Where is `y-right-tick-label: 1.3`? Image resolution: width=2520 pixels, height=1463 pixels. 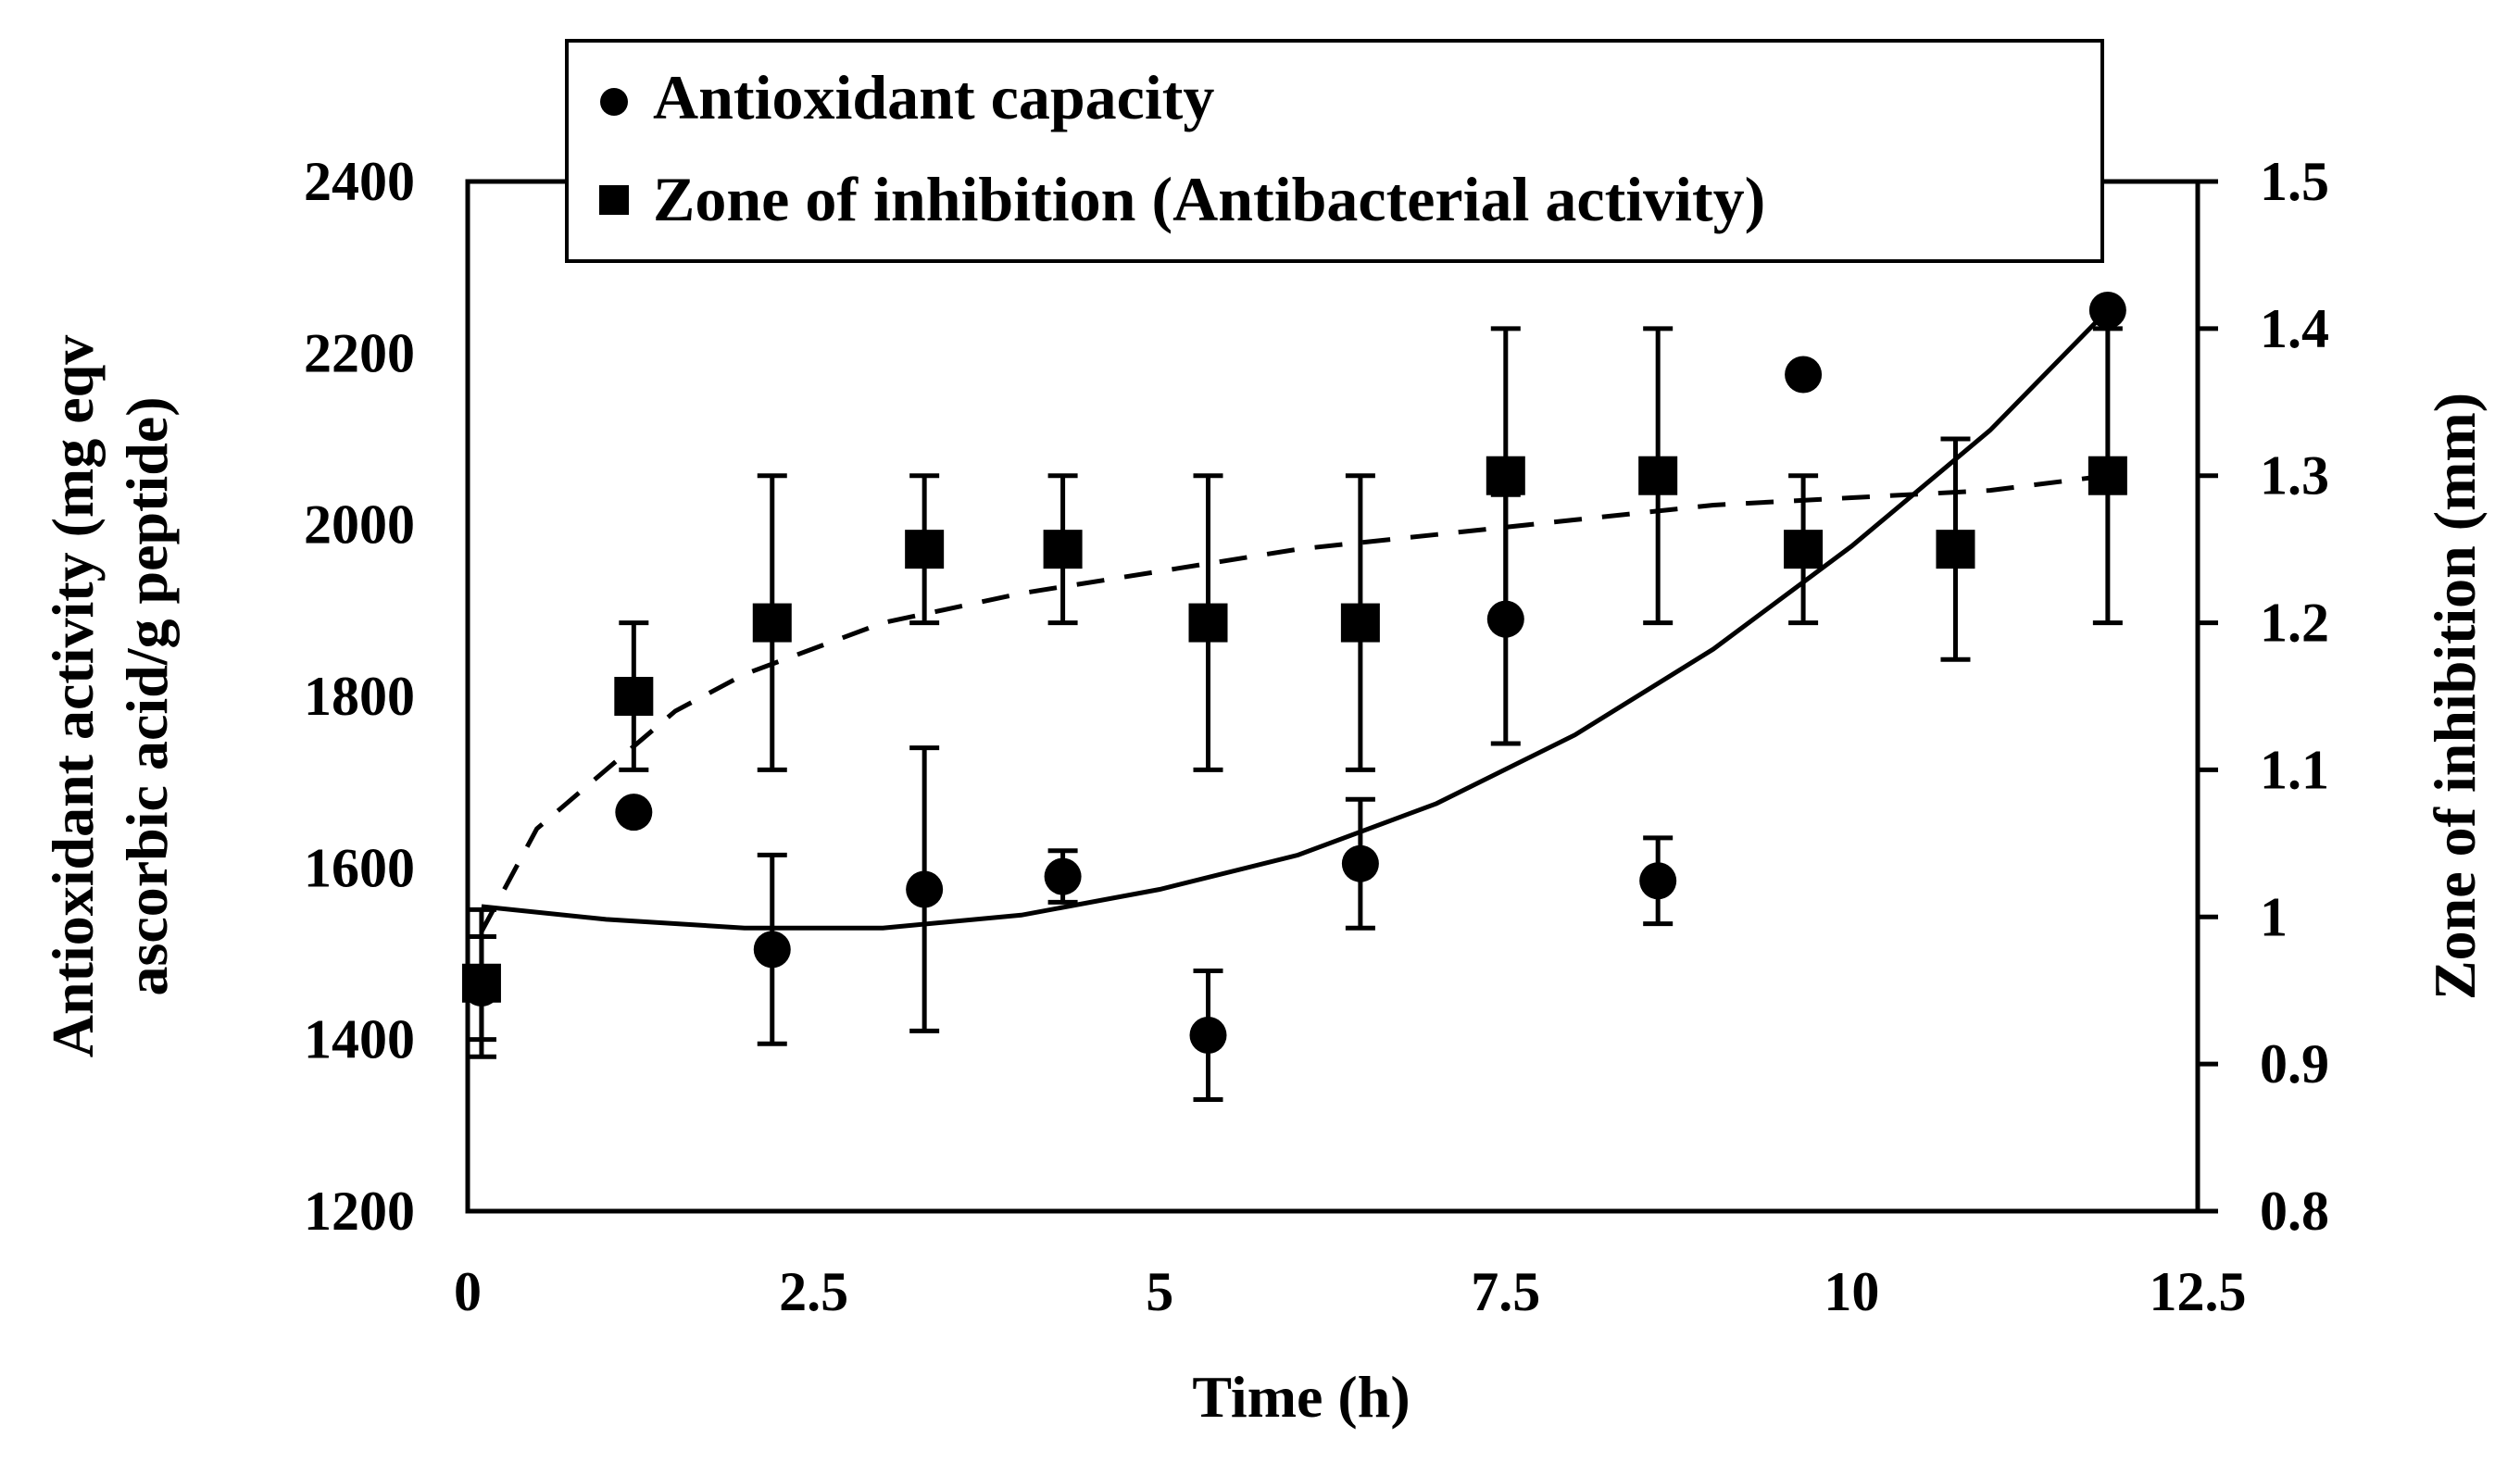 y-right-tick-label: 1.3 is located at coordinates (2294, 476).